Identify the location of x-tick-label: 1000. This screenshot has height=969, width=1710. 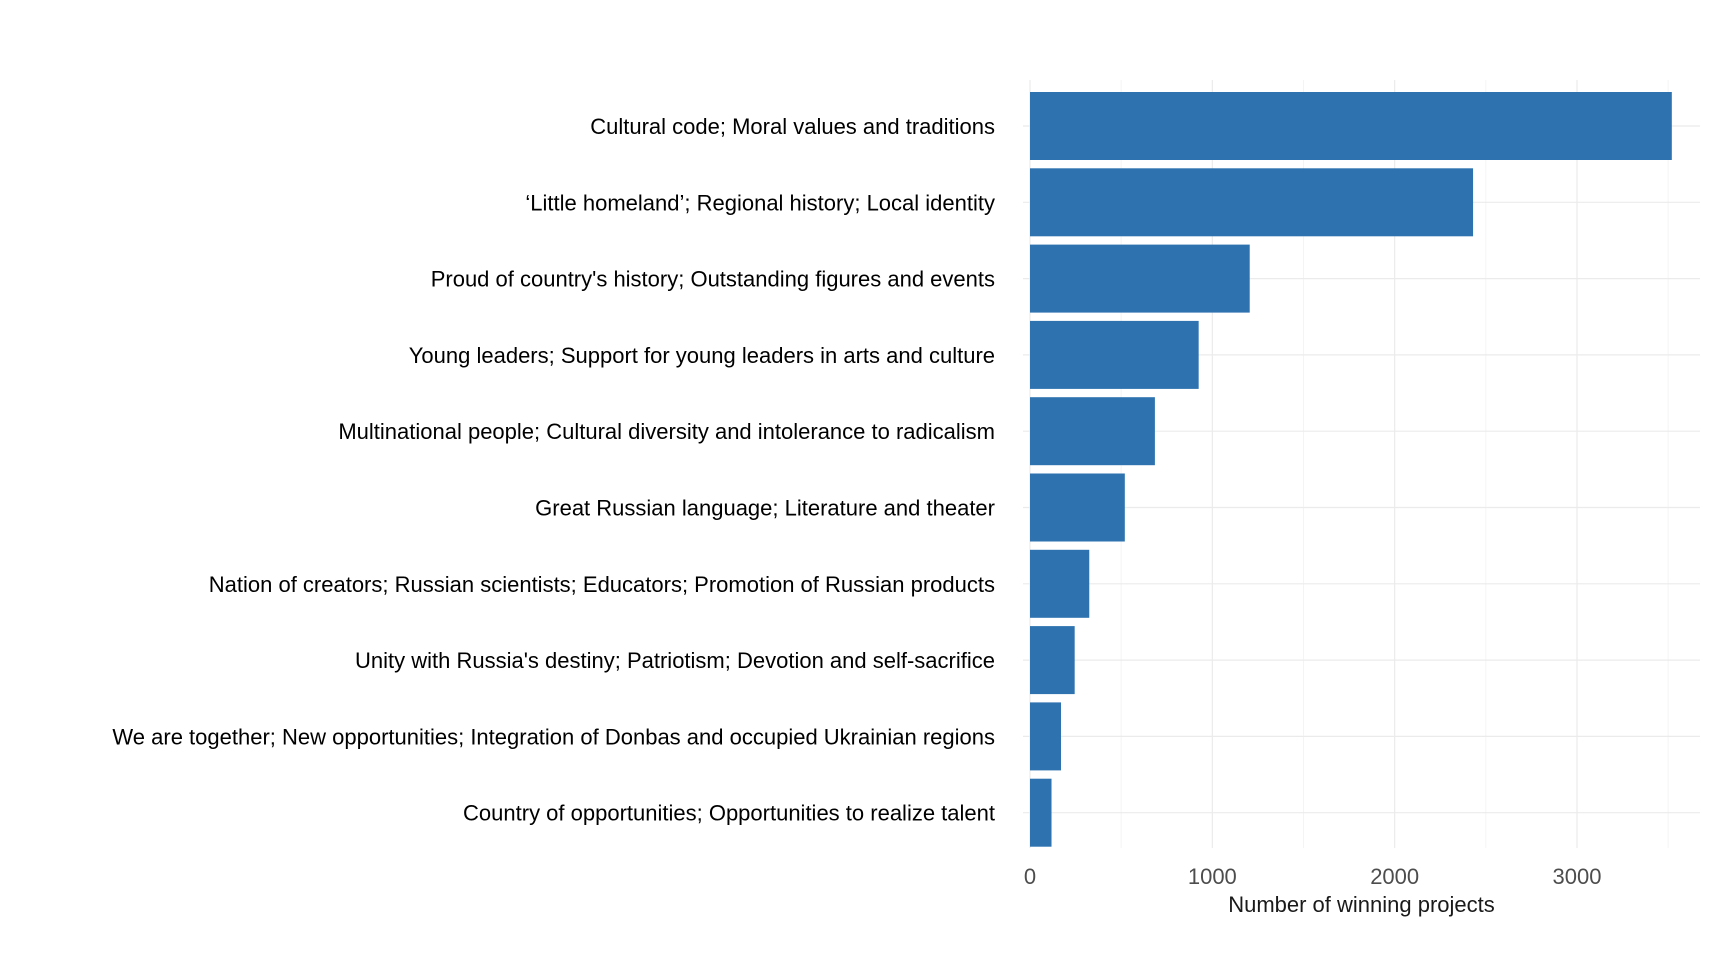
(1212, 876).